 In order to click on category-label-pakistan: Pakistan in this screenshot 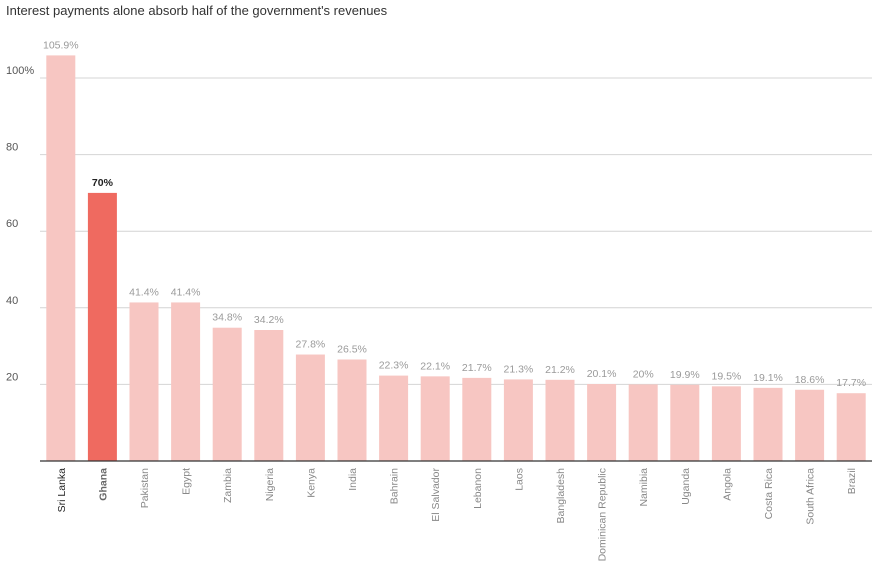, I will do `click(145, 488)`.